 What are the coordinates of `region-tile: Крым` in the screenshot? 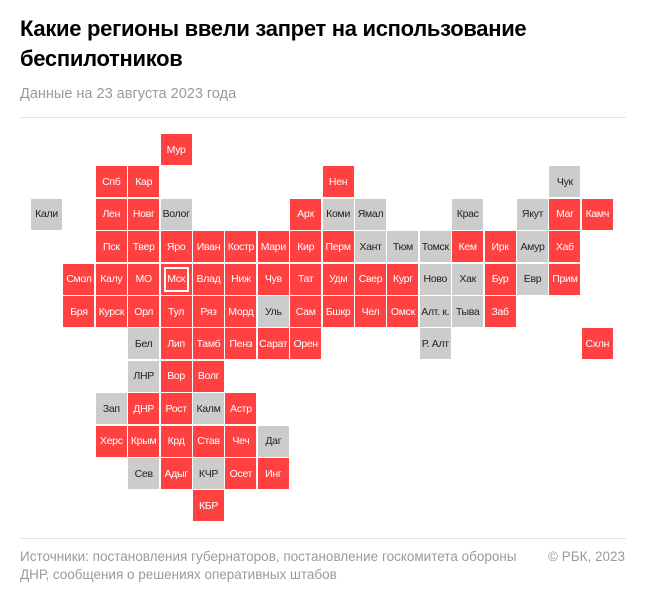 It's located at (144, 441).